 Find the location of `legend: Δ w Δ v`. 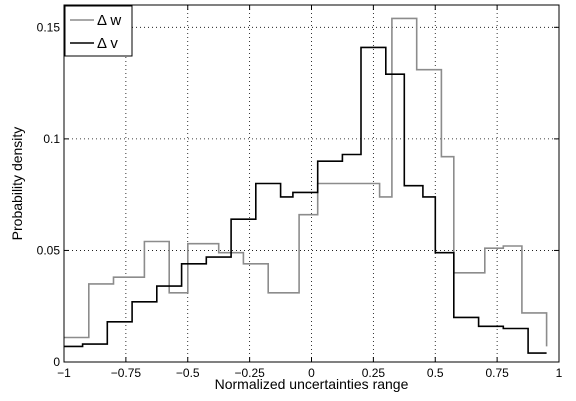

legend: Δ w Δ v is located at coordinates (98, 31).